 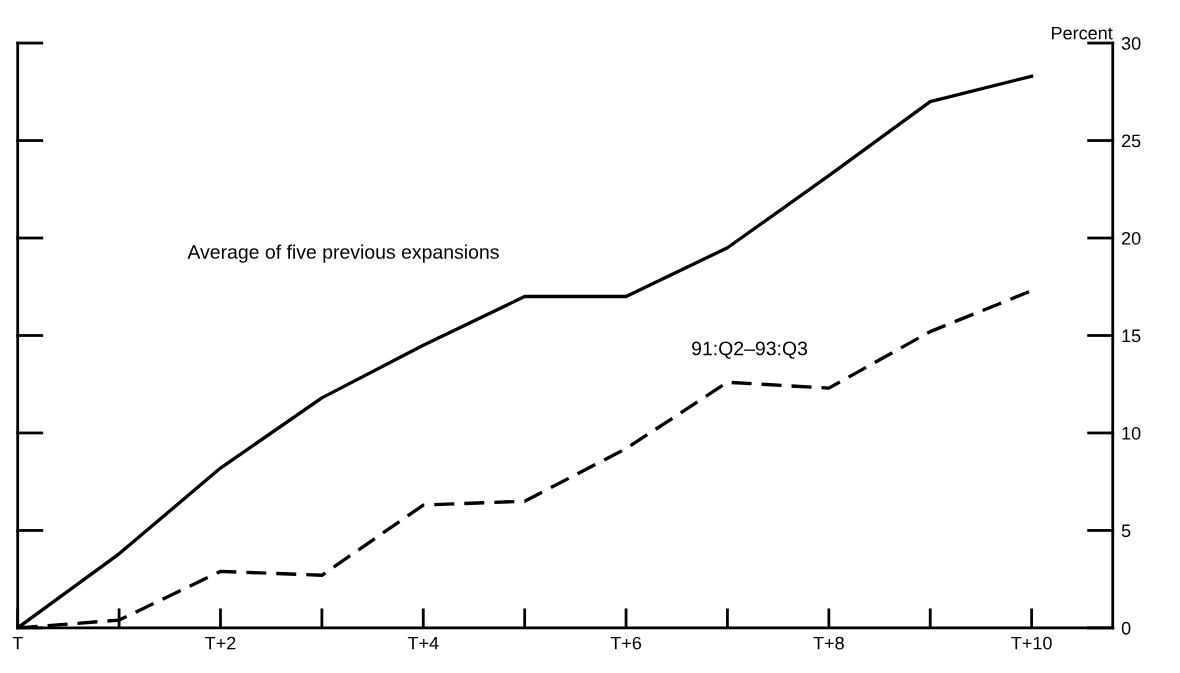 What do you see at coordinates (220, 643) in the screenshot?
I see `x-tick-label: T+2` at bounding box center [220, 643].